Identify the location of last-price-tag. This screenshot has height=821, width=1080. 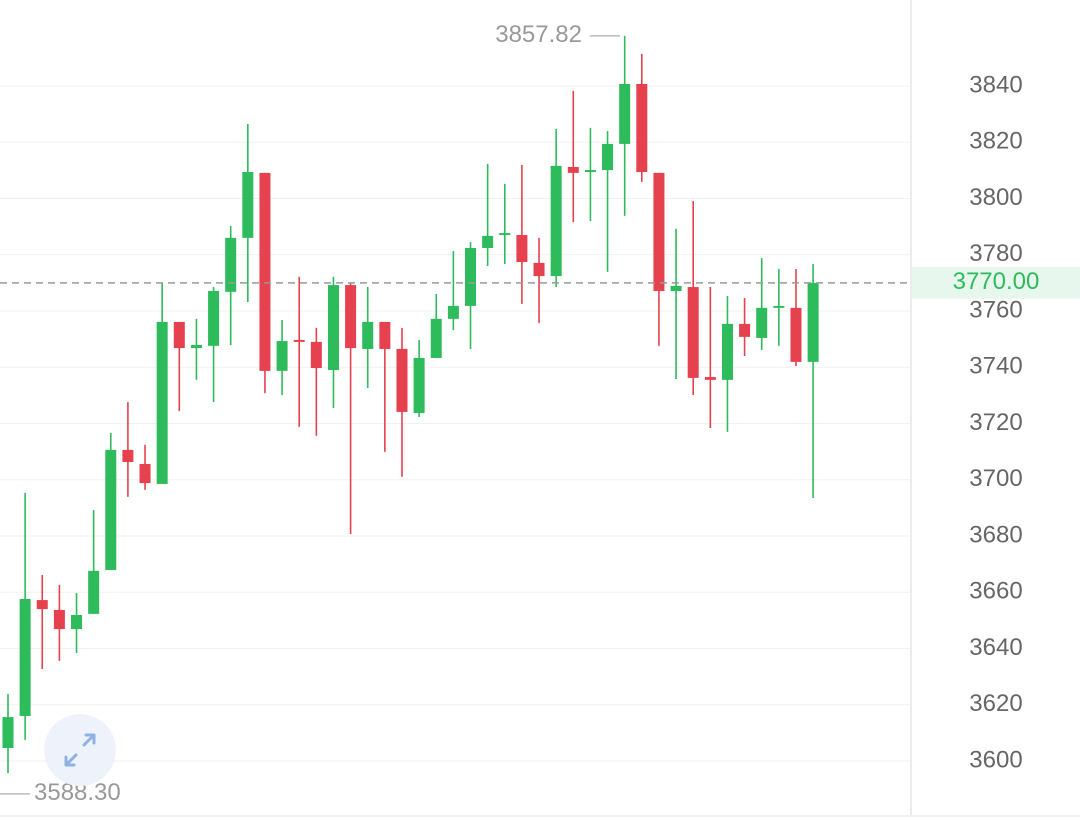
(996, 282).